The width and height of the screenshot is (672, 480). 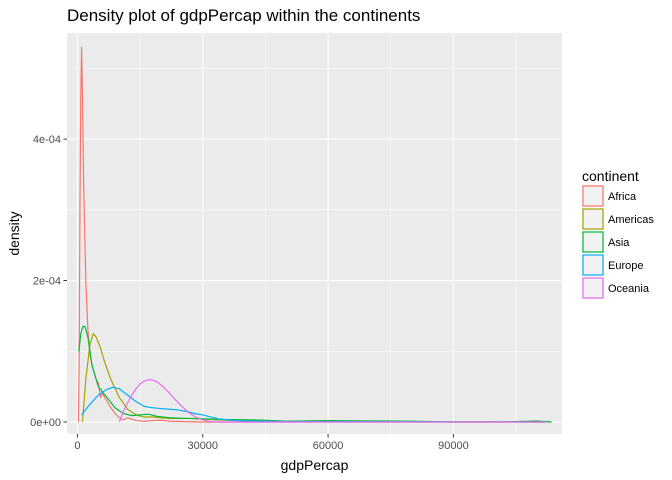 What do you see at coordinates (625, 266) in the screenshot?
I see `legend-label: Europe` at bounding box center [625, 266].